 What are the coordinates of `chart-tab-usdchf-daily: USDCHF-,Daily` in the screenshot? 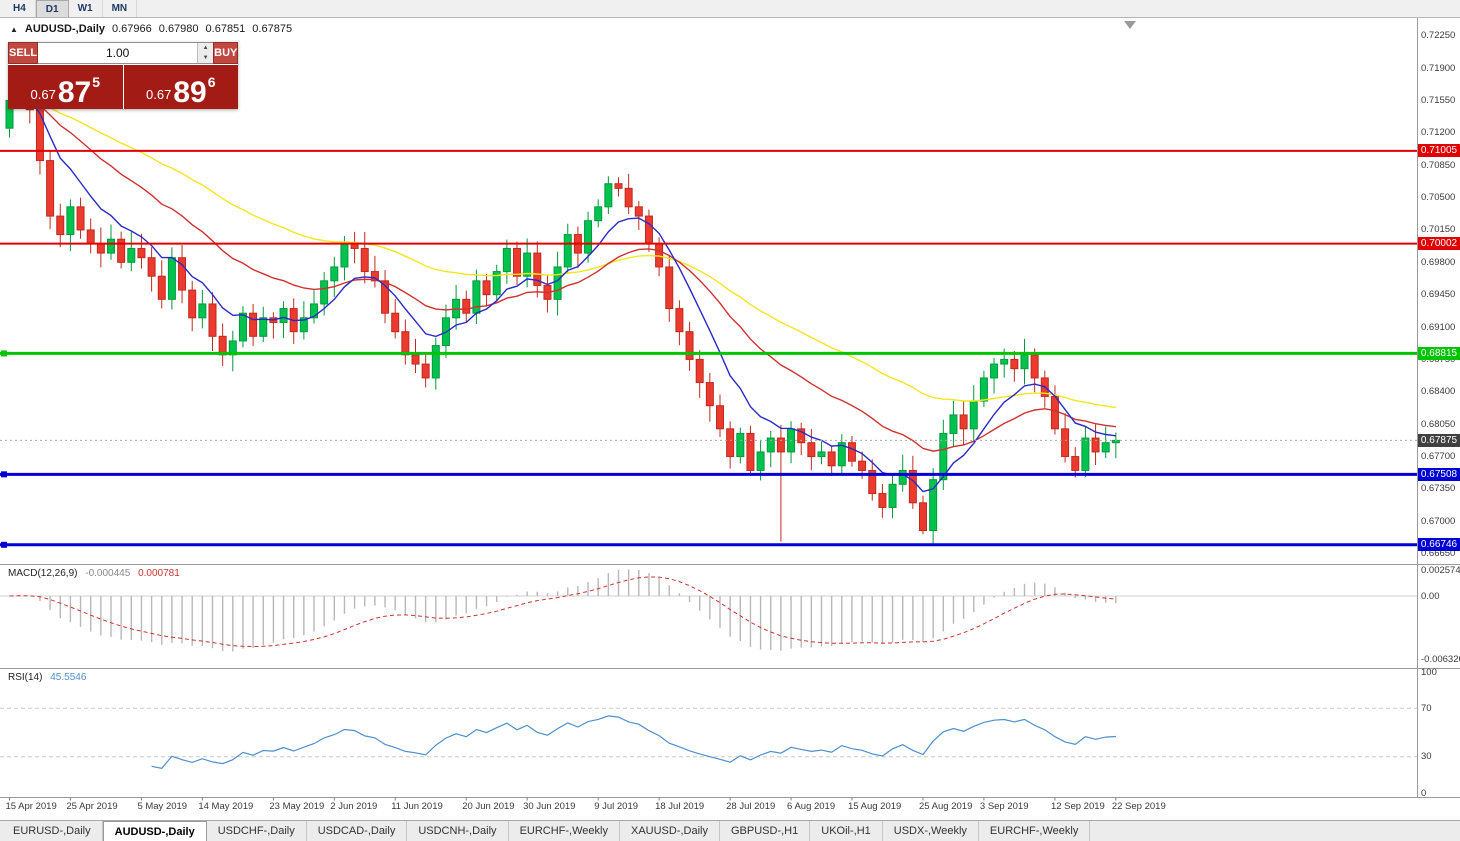 It's located at (257, 831).